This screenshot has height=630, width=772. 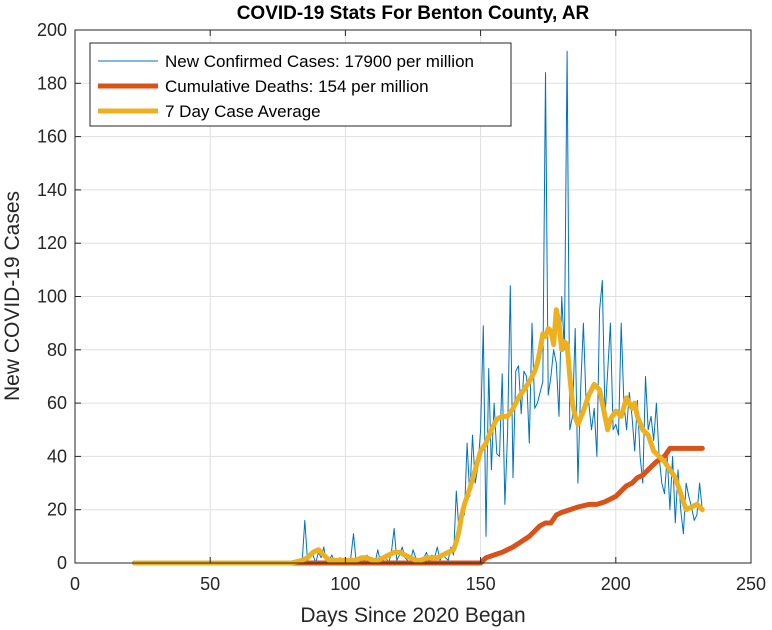 What do you see at coordinates (481, 584) in the screenshot?
I see `x-tick-label: 150` at bounding box center [481, 584].